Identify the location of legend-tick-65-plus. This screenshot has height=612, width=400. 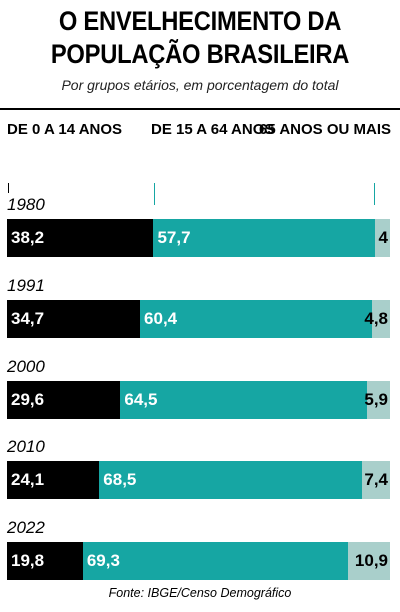
(374, 194).